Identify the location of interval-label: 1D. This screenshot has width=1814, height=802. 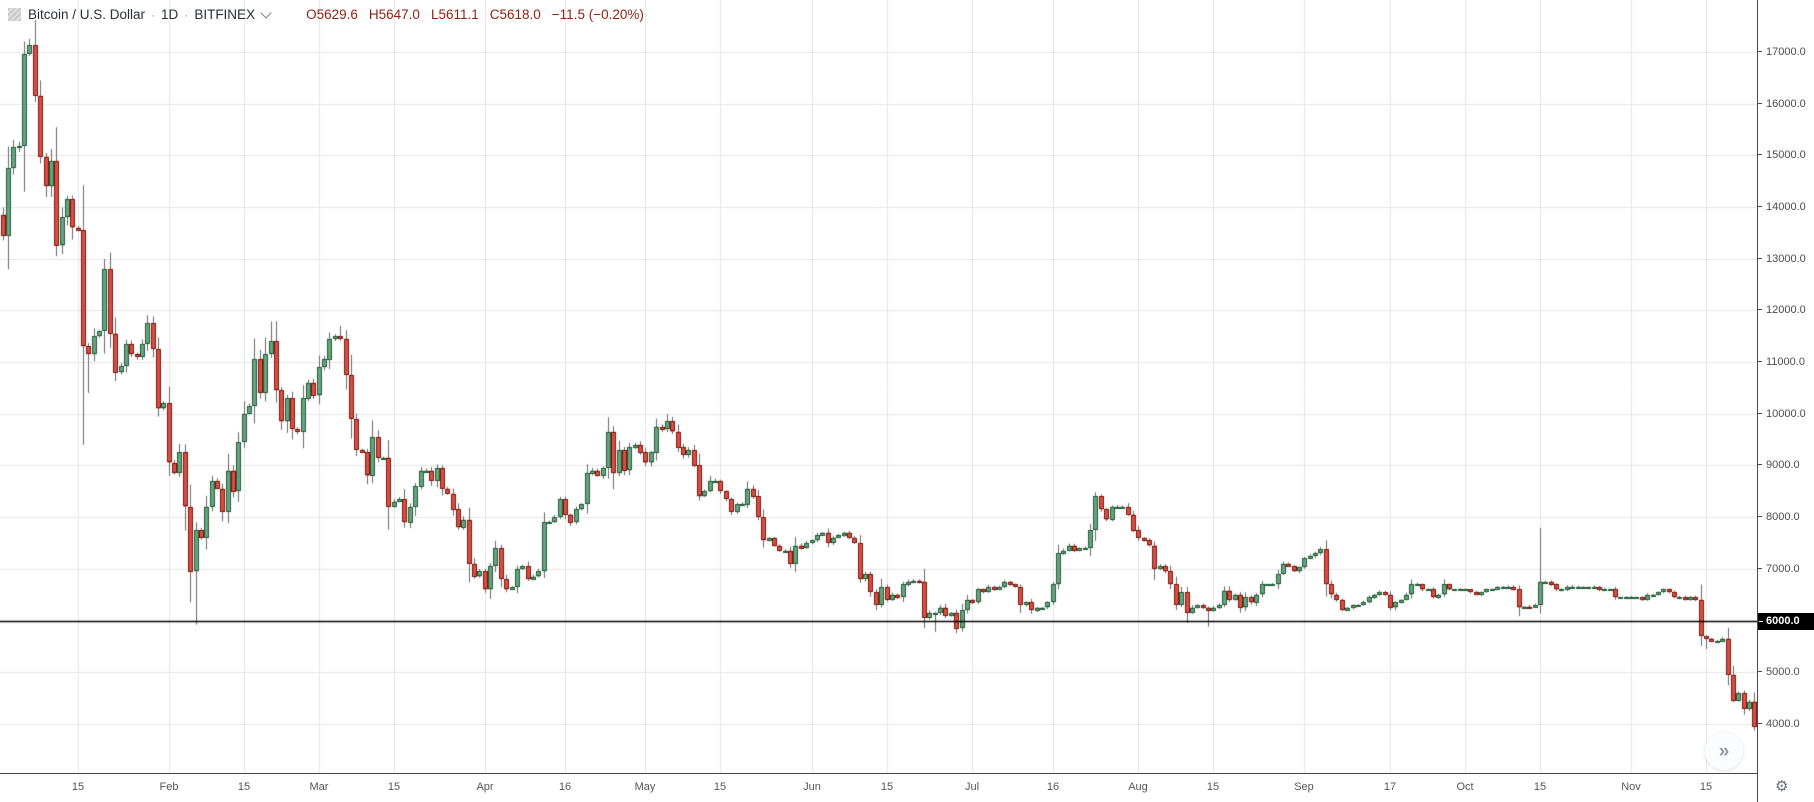
(170, 14).